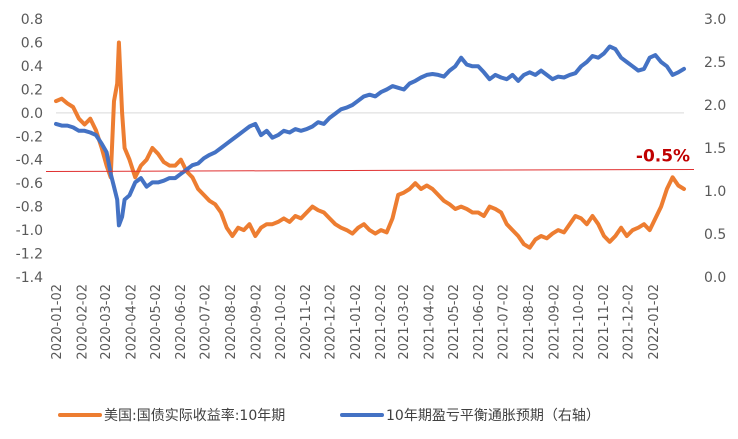  What do you see at coordinates (32, 90) in the screenshot?
I see `left-tick-label: 0.2` at bounding box center [32, 90].